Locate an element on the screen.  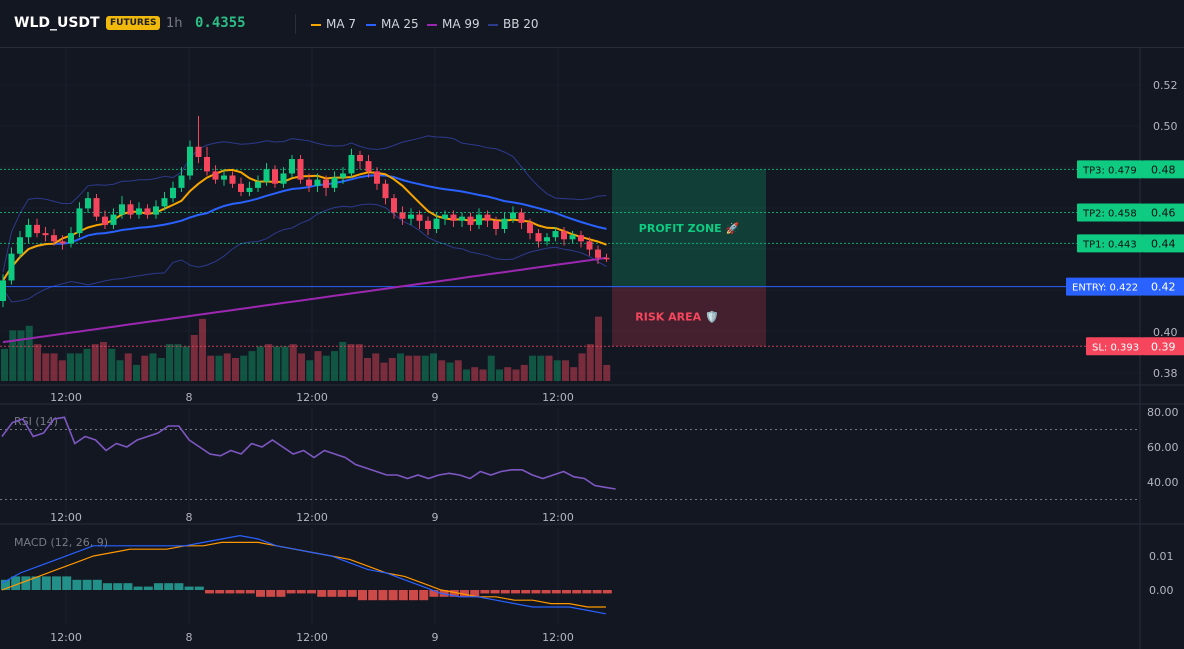
legend-ma25: MA 25 is located at coordinates (392, 24).